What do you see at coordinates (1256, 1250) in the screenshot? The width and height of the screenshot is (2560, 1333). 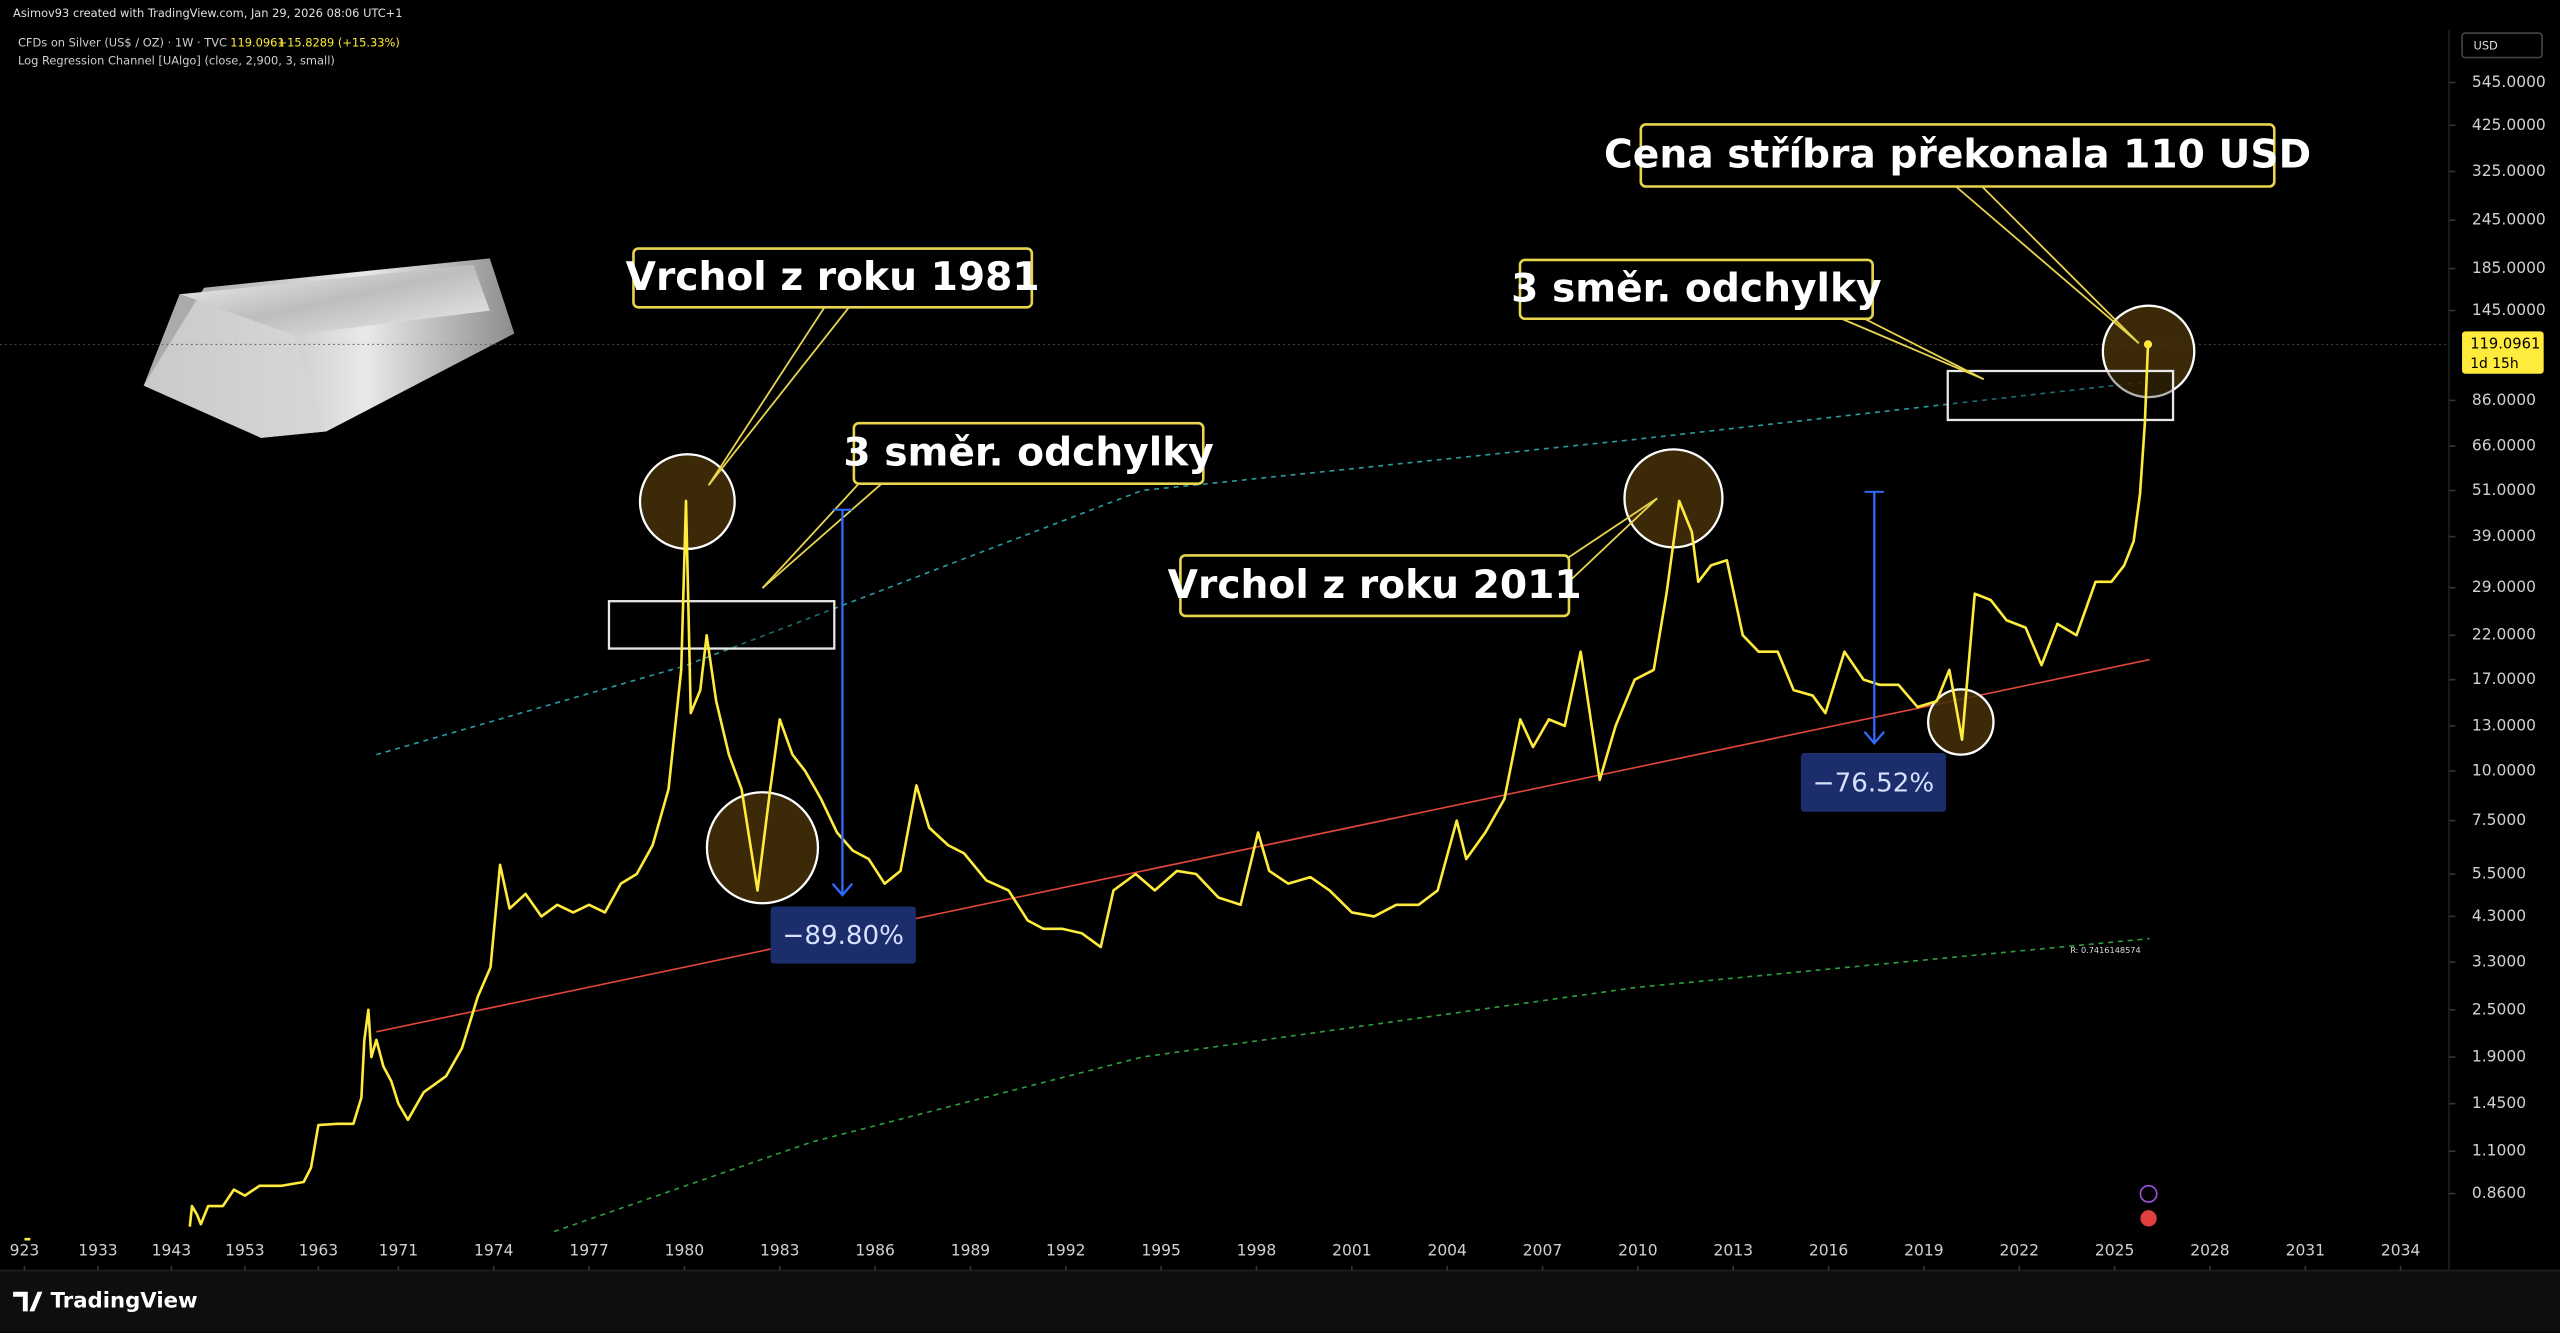 I see `x-tick-label: 1998` at bounding box center [1256, 1250].